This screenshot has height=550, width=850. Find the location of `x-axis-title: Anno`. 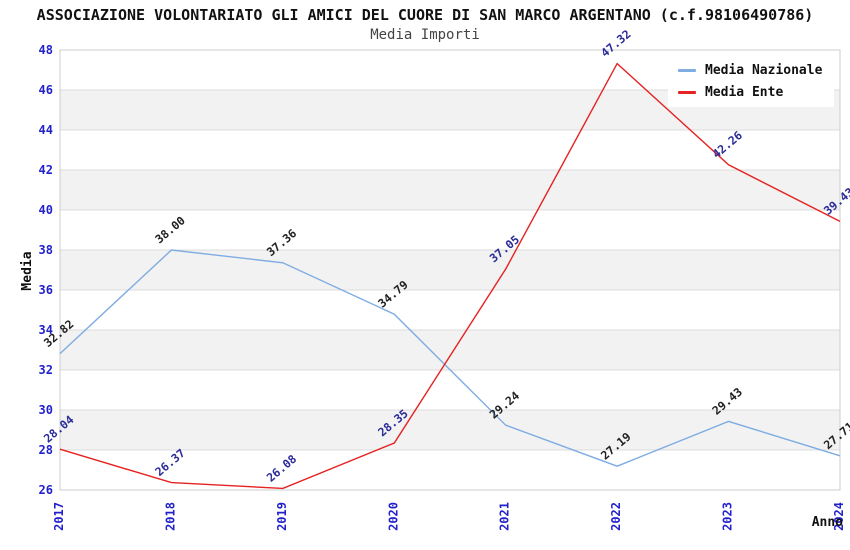

x-axis-title: Anno is located at coordinates (827, 522).